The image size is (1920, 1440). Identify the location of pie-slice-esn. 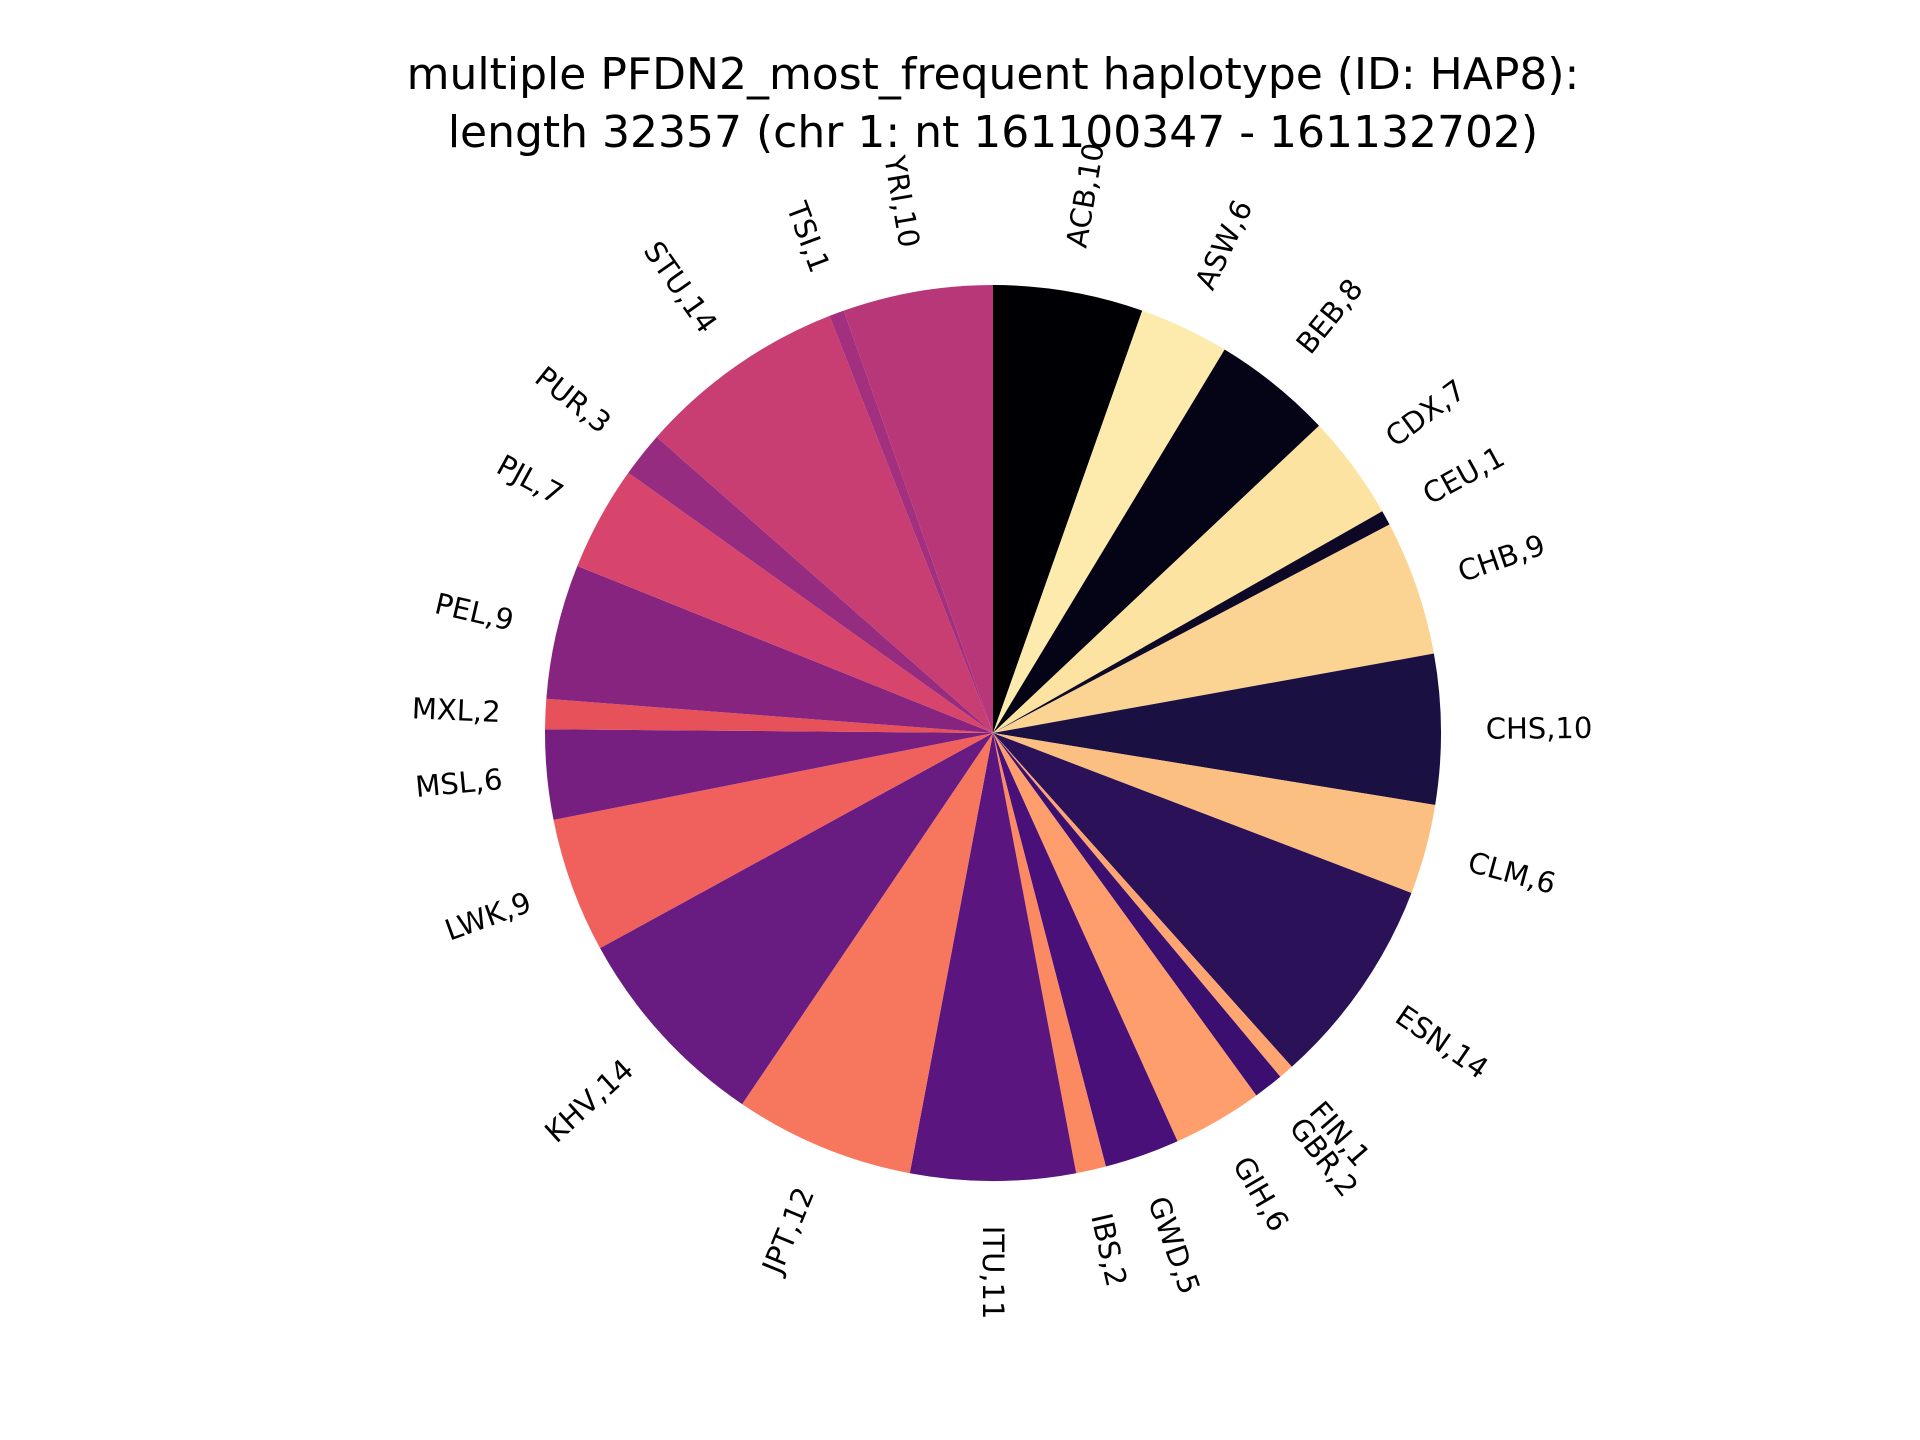
(1202, 900).